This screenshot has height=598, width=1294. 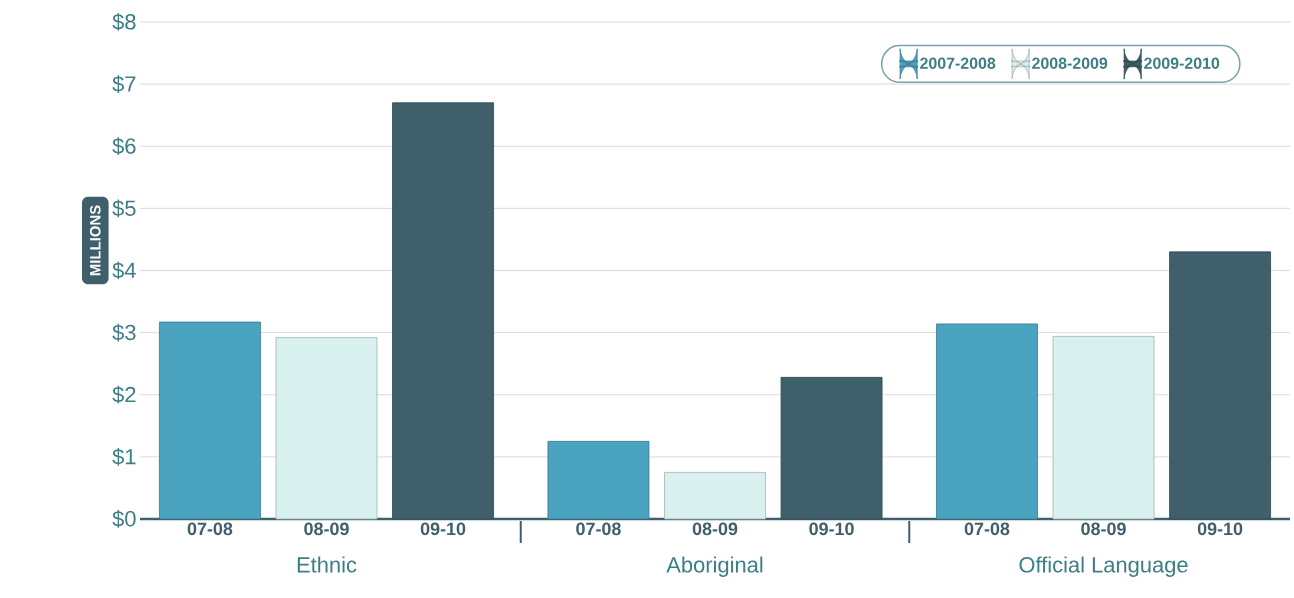 What do you see at coordinates (327, 564) in the screenshot?
I see `x-tick-label: Ethnic` at bounding box center [327, 564].